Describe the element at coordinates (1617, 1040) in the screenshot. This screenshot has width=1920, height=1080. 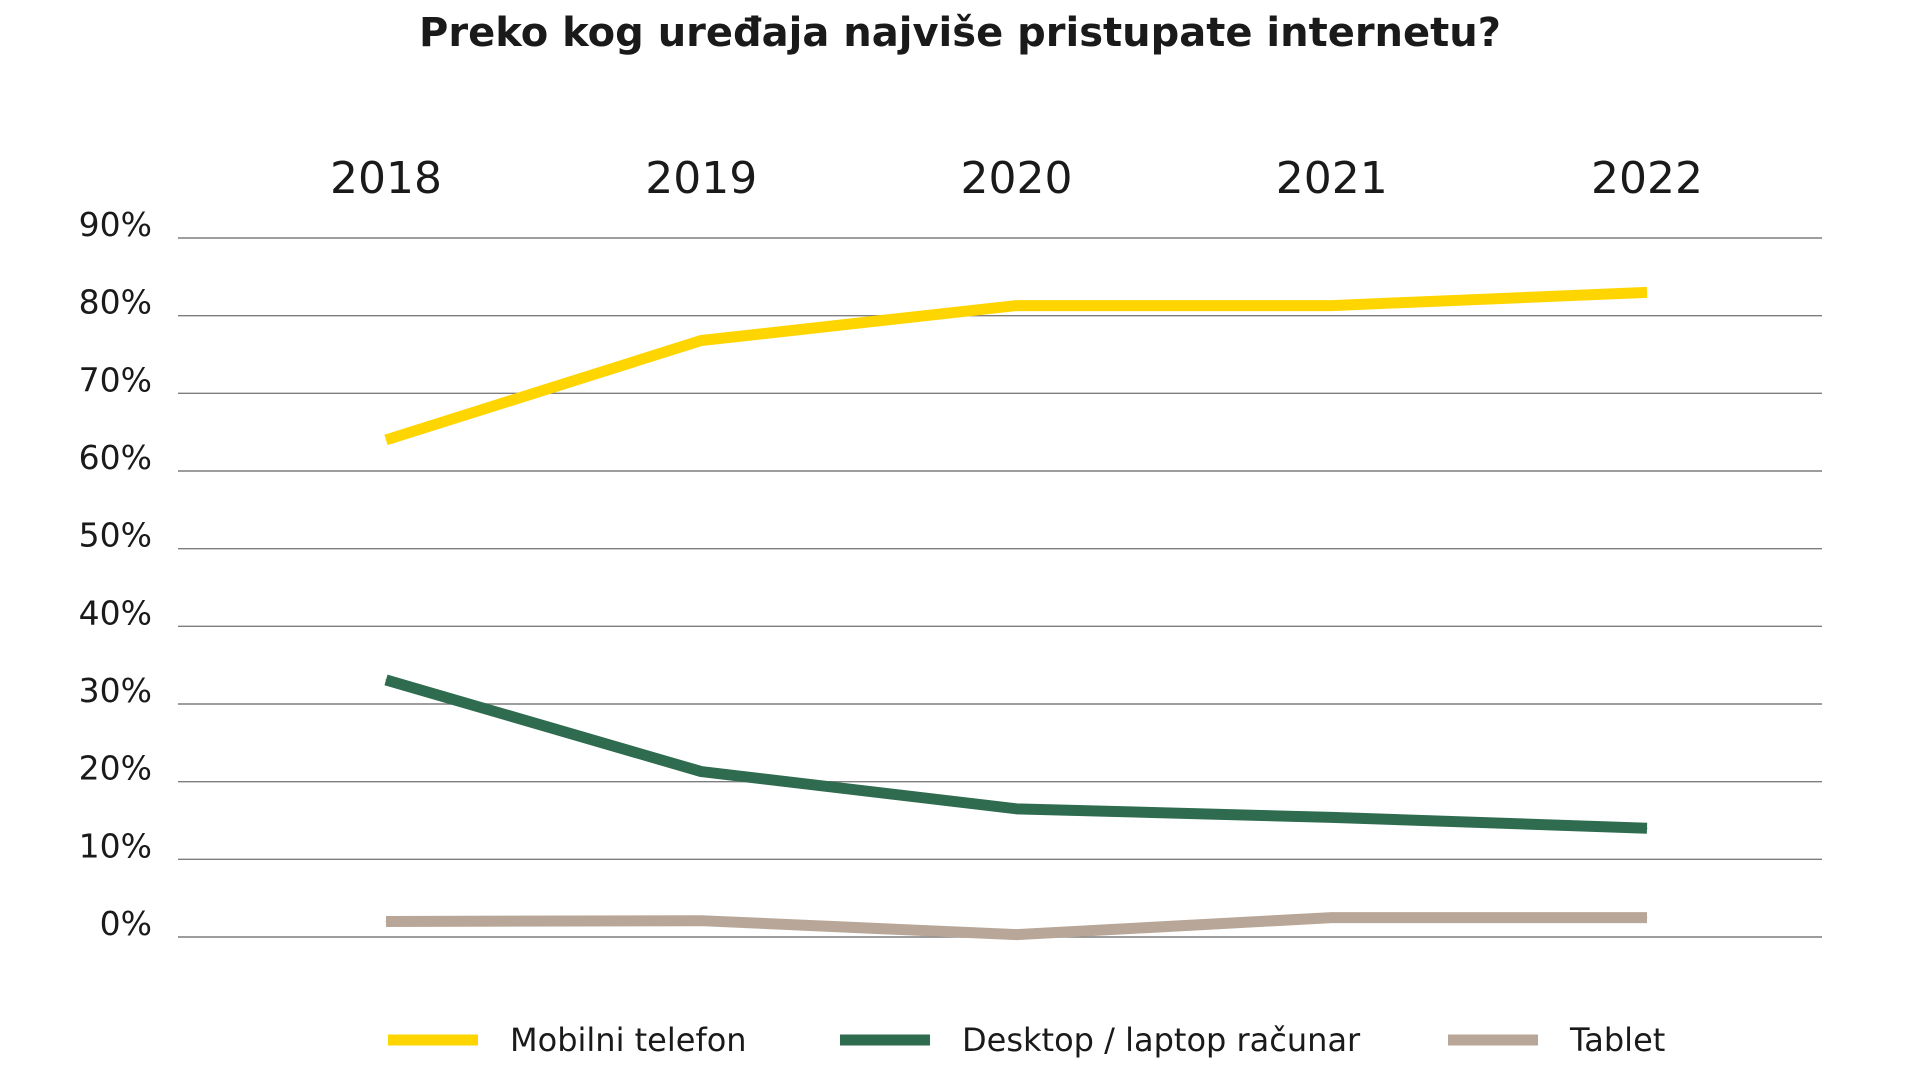
I see `legend-label-2: Tablet` at that location.